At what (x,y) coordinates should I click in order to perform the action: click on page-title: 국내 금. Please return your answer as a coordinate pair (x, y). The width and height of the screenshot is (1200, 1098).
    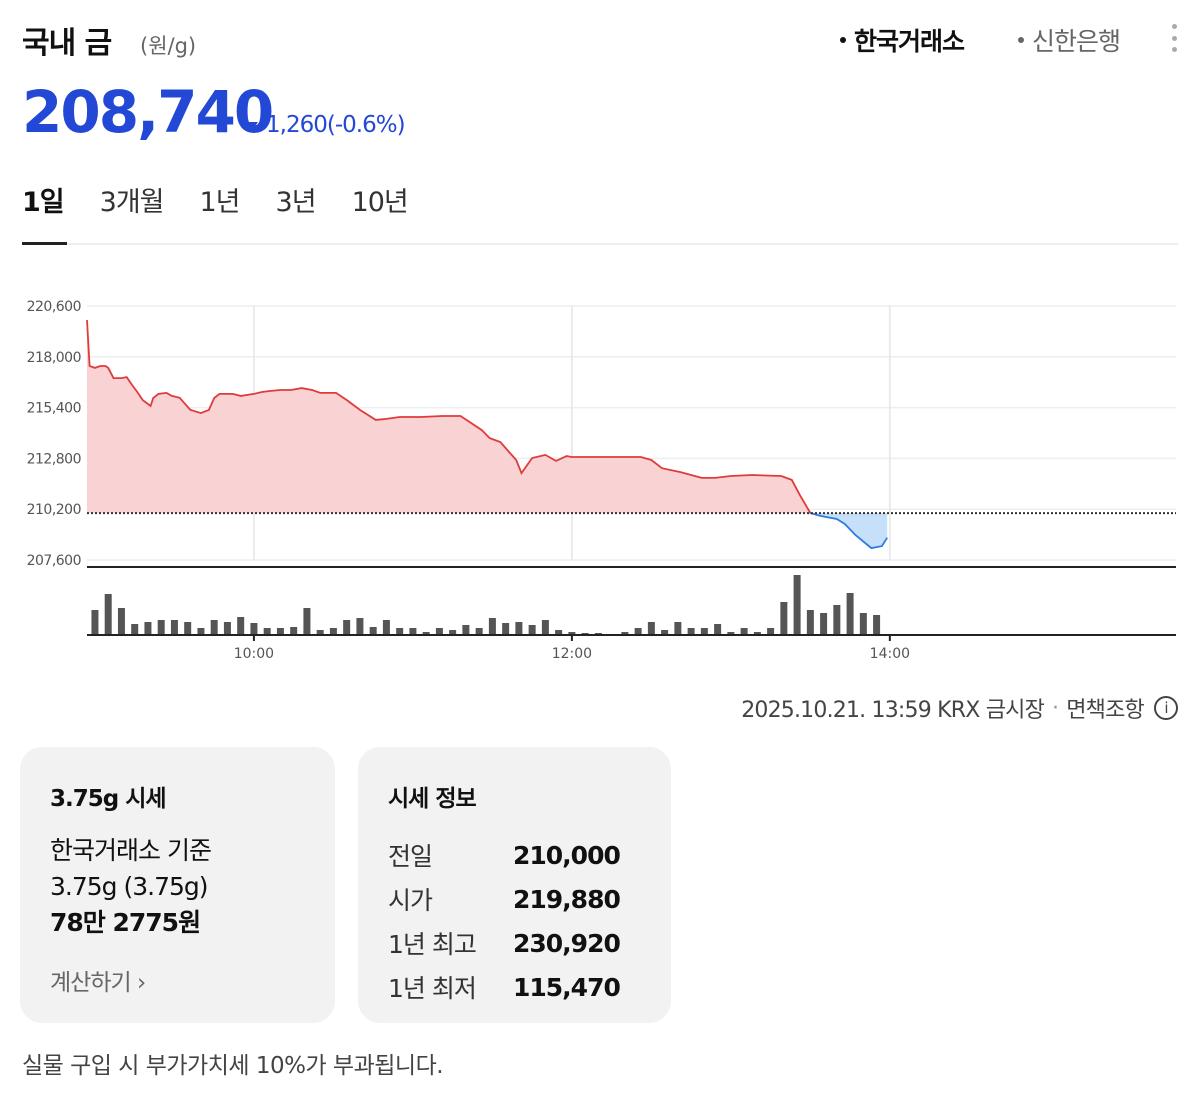
    Looking at the image, I should click on (67, 43).